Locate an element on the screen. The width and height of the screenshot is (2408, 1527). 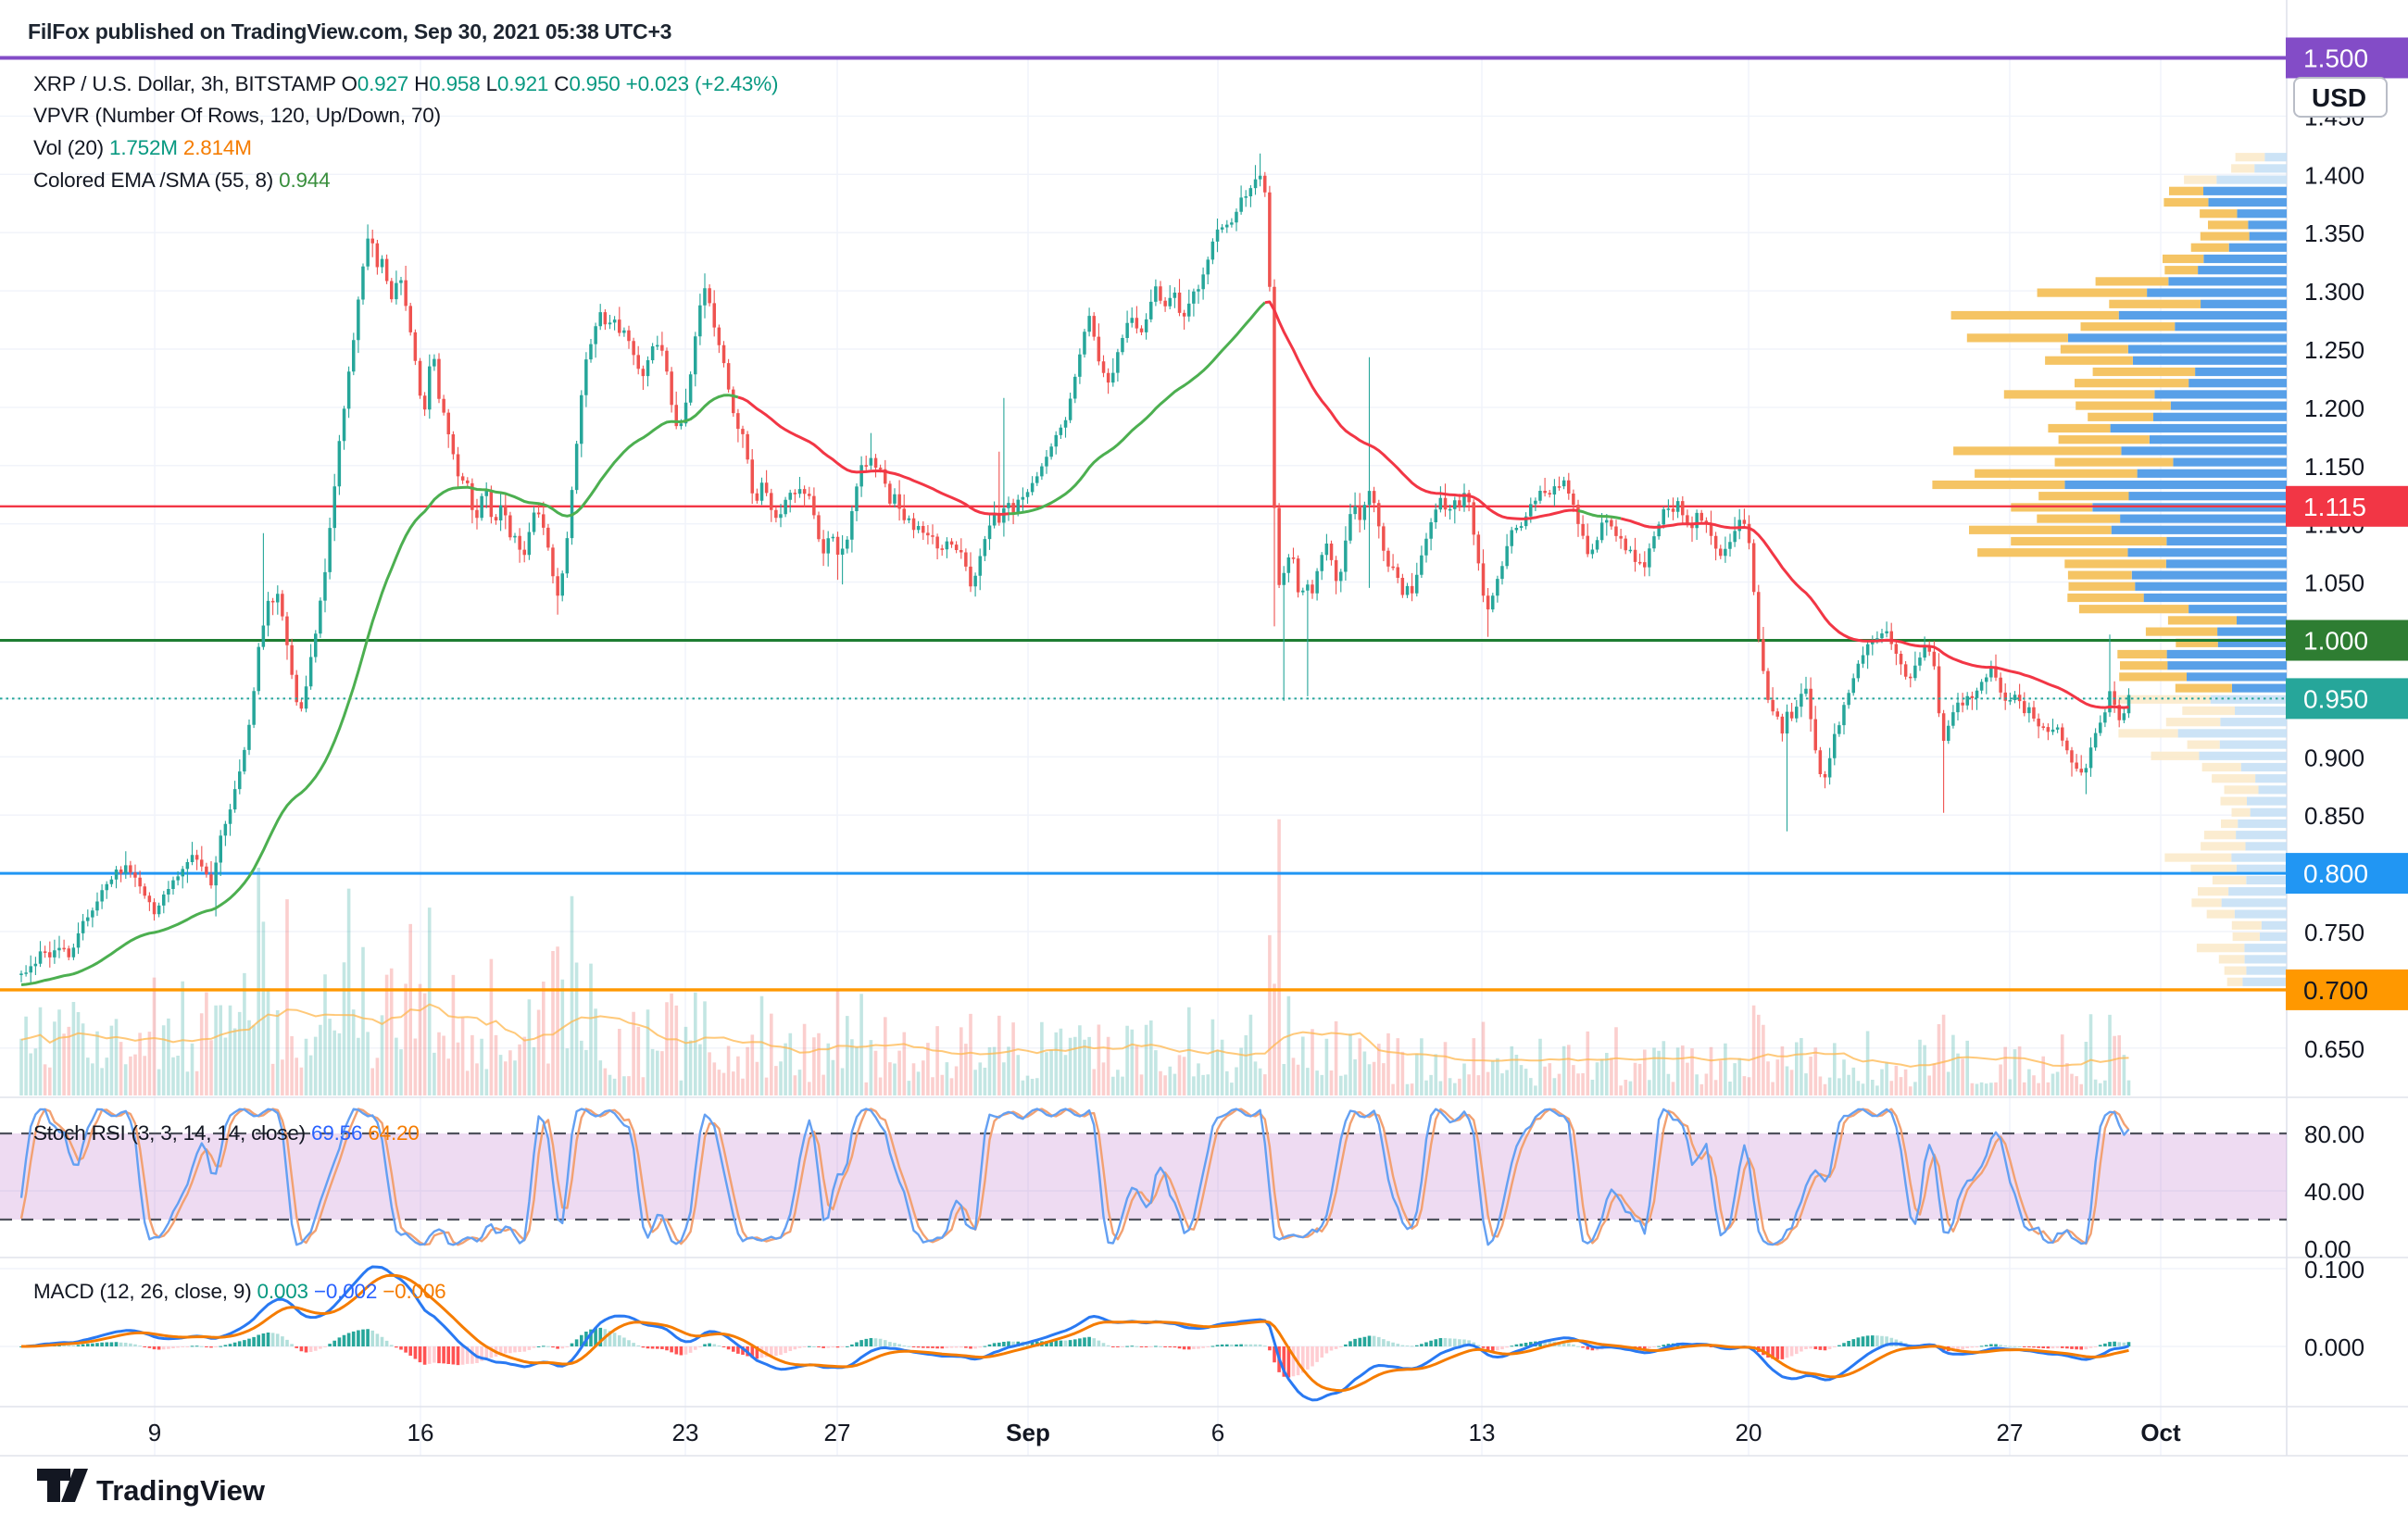
svg-text: Vol (20) 1.752M 2.814M is located at coordinates (142, 147).